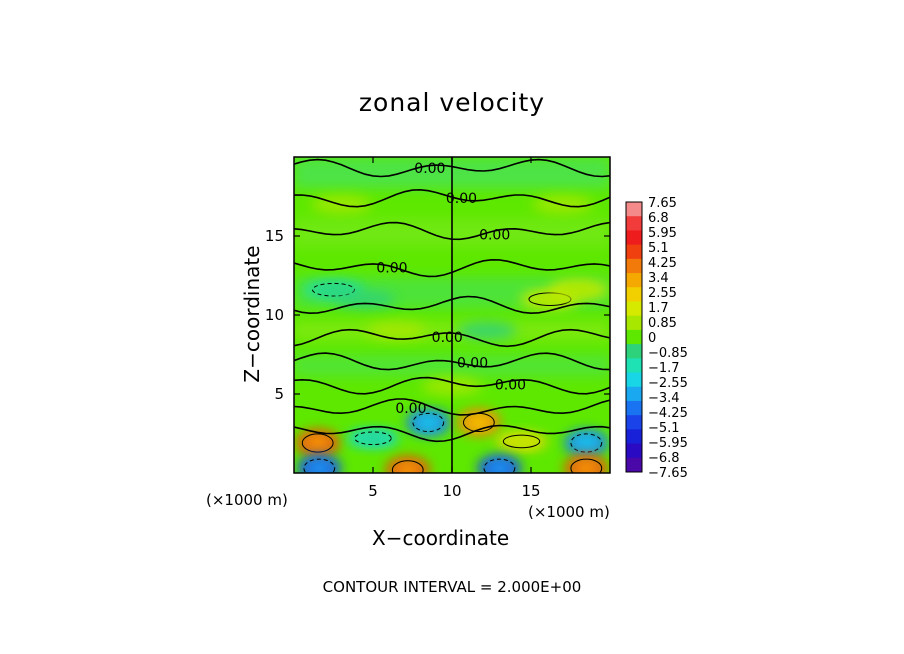  Describe the element at coordinates (441, 538) in the screenshot. I see `x-axis-label: X−coordinate` at that location.